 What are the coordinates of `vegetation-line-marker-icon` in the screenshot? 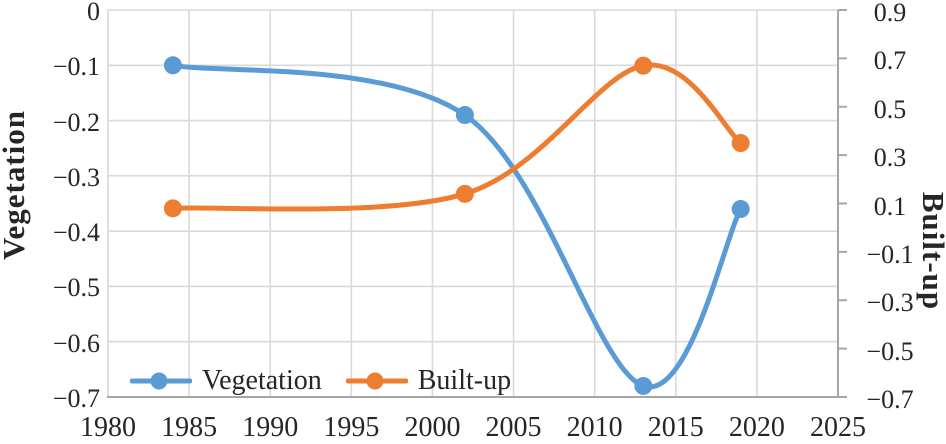 It's located at (161, 381).